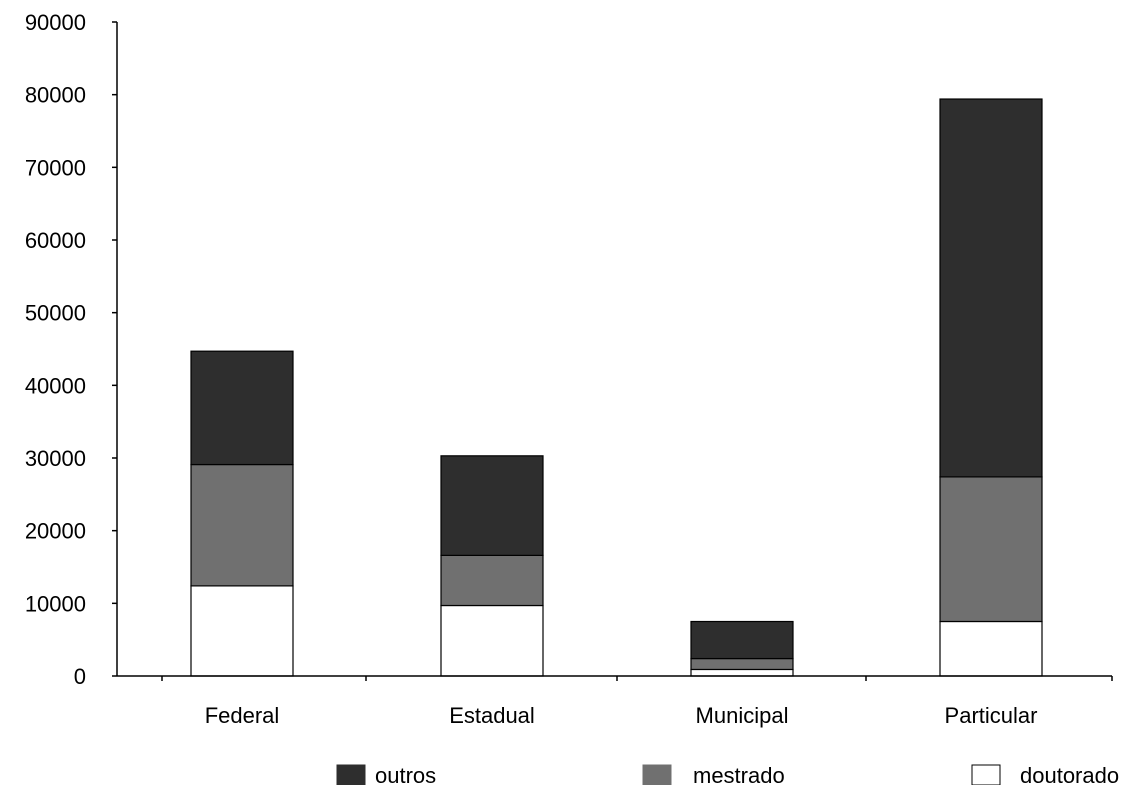 Image resolution: width=1144 pixels, height=790 pixels. I want to click on legend-label: outros, so click(405, 774).